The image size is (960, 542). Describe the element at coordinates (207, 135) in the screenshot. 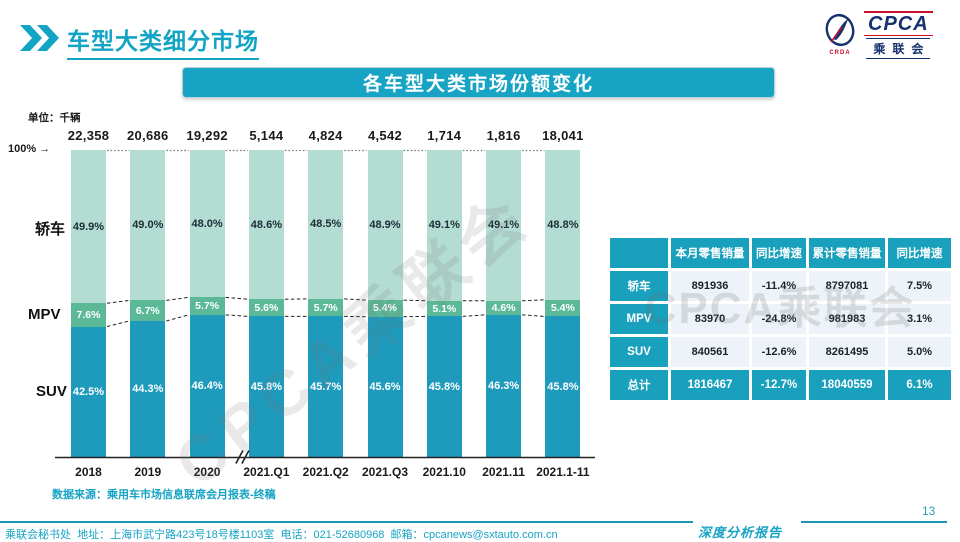

I see `bar-total-label: 19,292` at that location.